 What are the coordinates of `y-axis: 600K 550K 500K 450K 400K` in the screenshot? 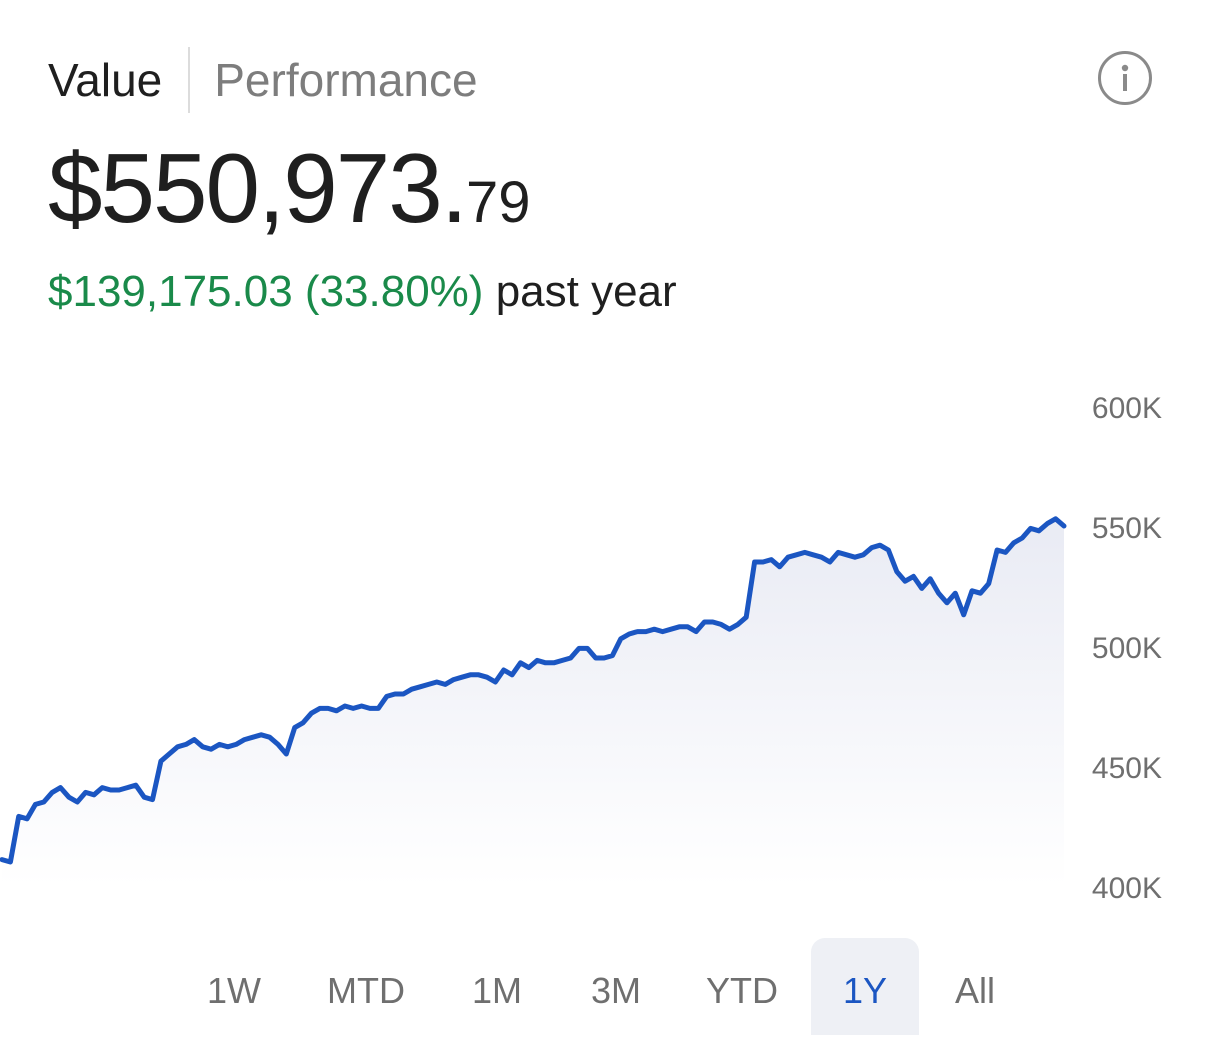 It's located at (1127, 648).